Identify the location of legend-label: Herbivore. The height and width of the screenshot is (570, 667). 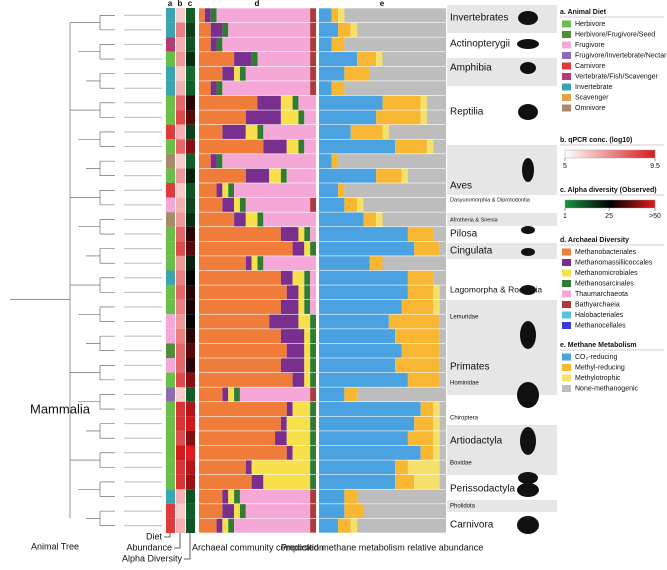
(590, 24).